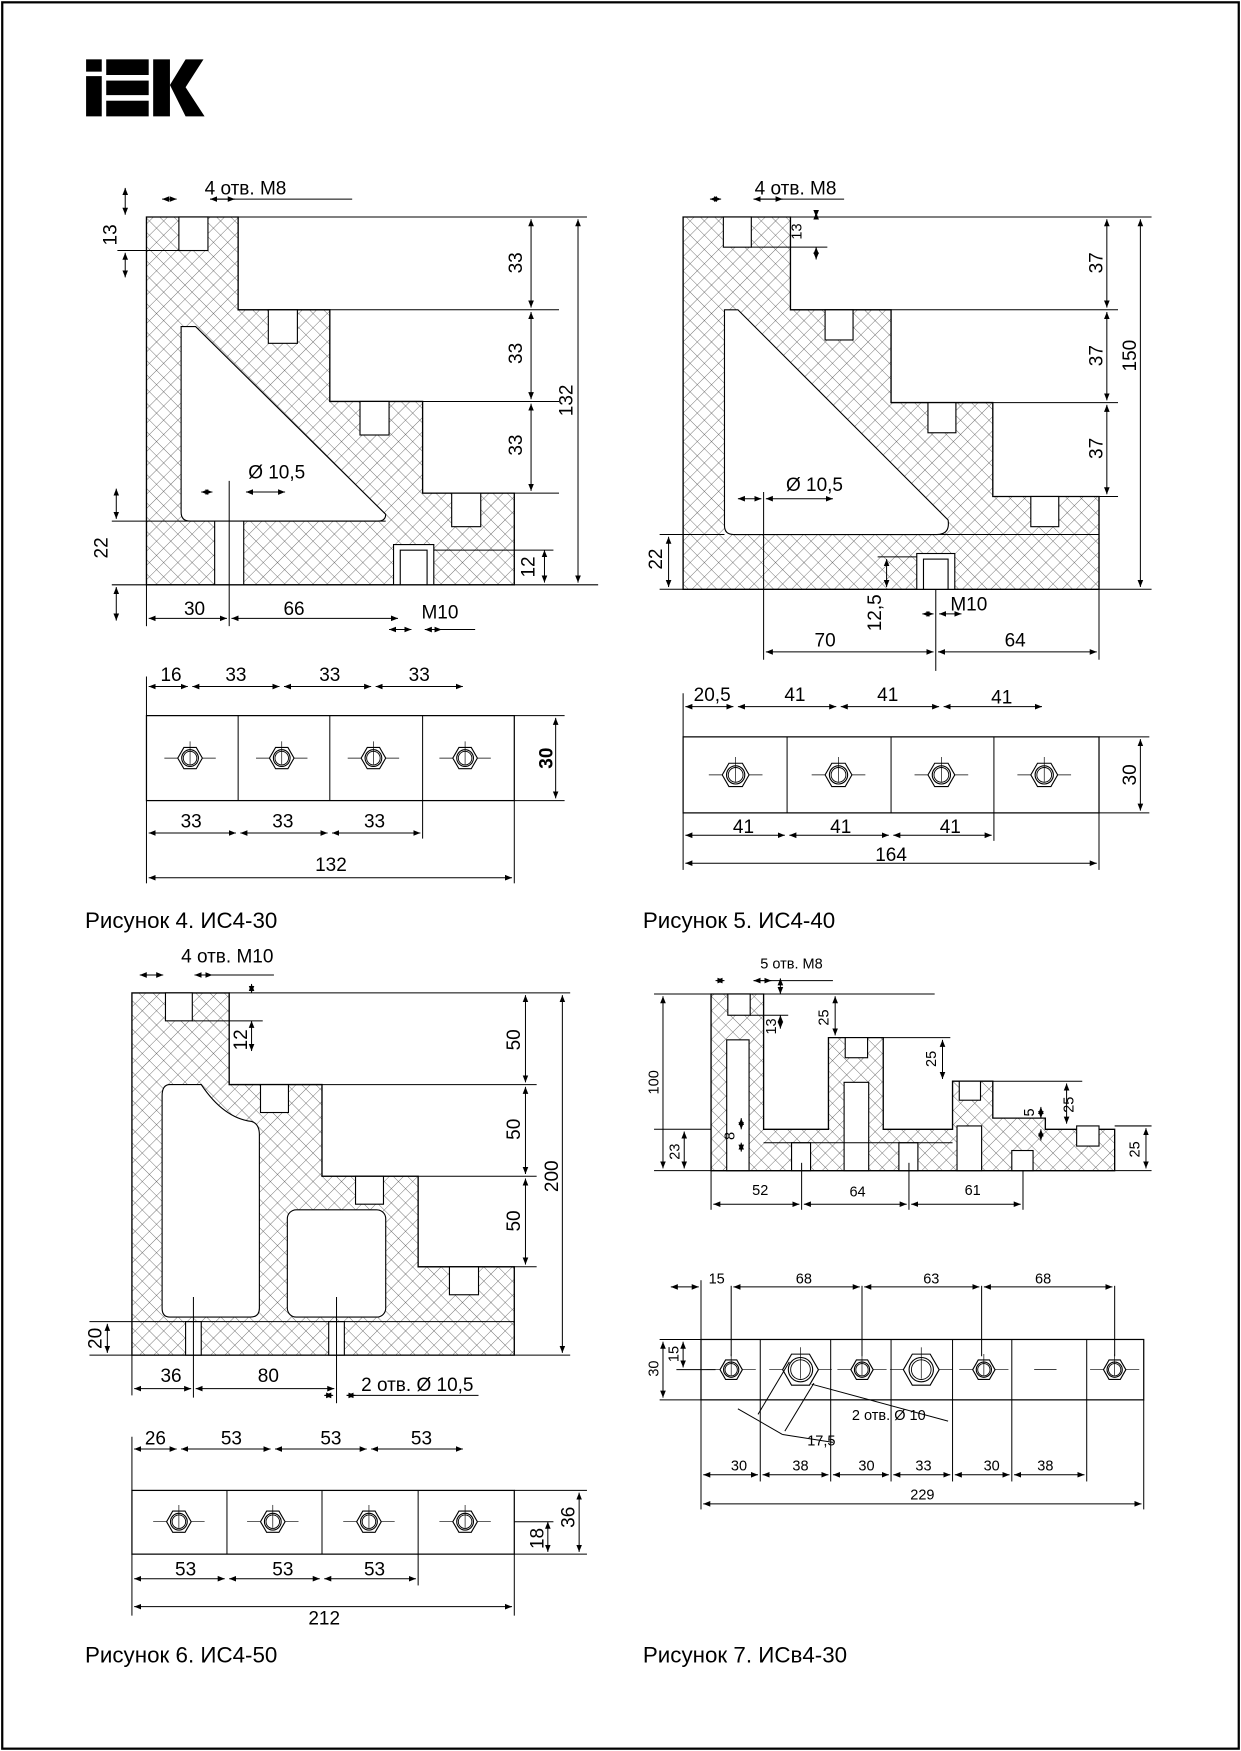  I want to click on dim-label: 5 отв. M8, so click(791, 964).